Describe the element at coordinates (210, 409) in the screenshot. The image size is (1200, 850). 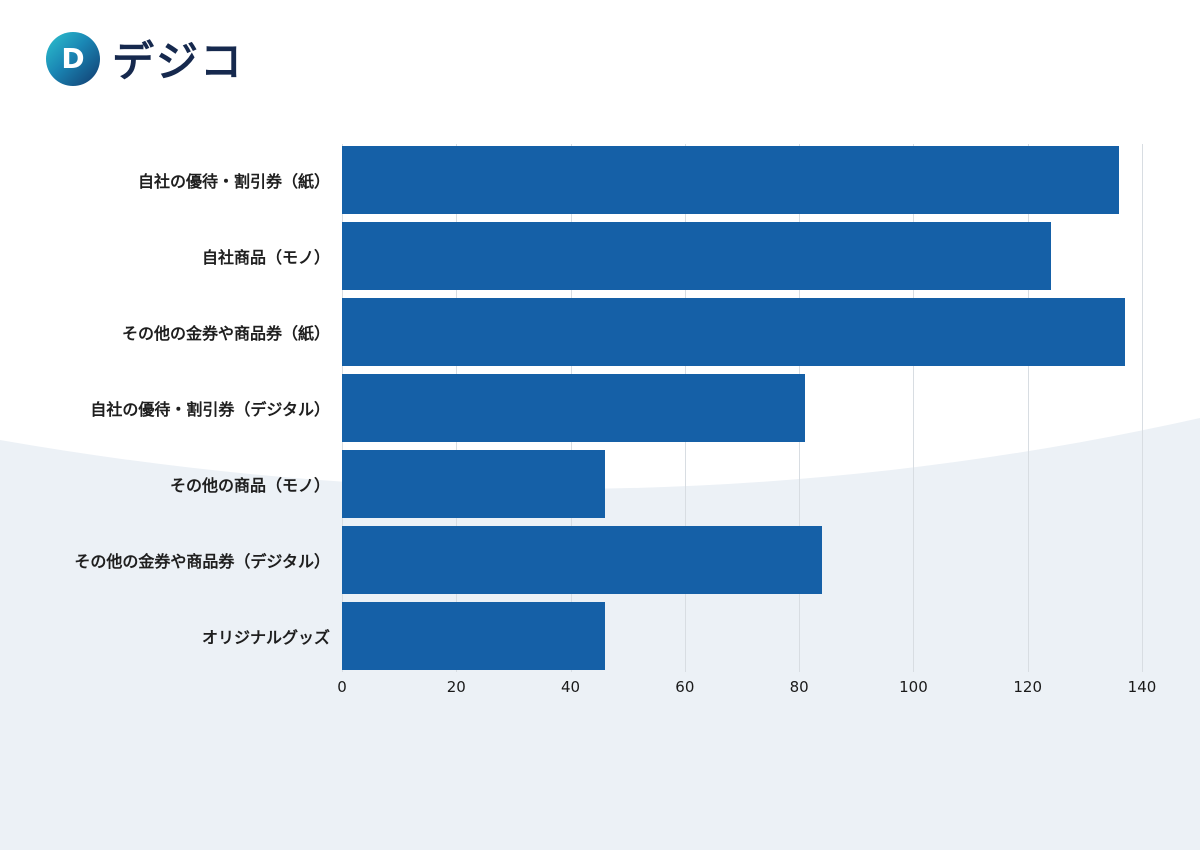
I see `category-label: 自社の優待・割引券（デジタル）` at that location.